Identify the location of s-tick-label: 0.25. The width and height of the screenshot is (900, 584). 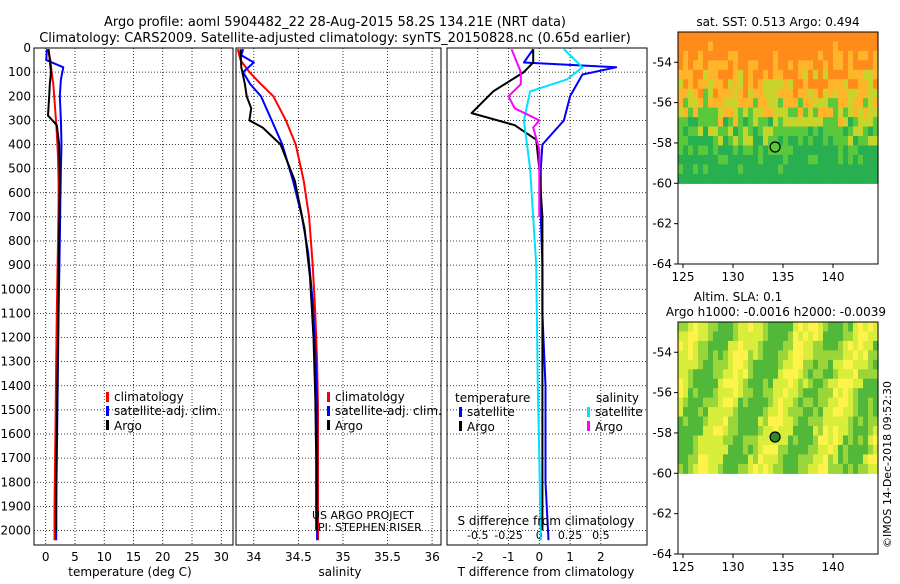
(570, 535).